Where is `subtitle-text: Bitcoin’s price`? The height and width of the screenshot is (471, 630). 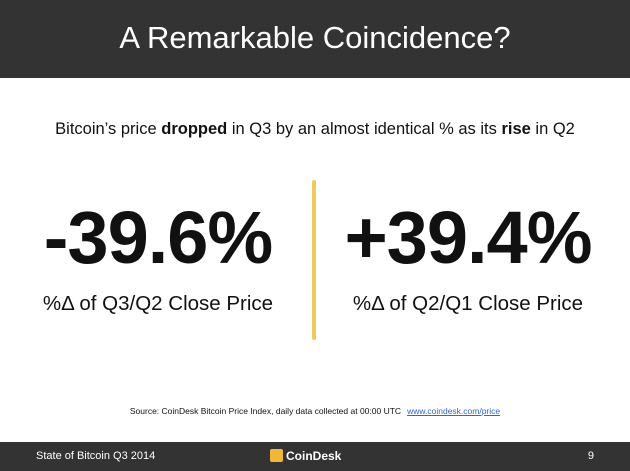
subtitle-text: Bitcoin’s price is located at coordinates (108, 129).